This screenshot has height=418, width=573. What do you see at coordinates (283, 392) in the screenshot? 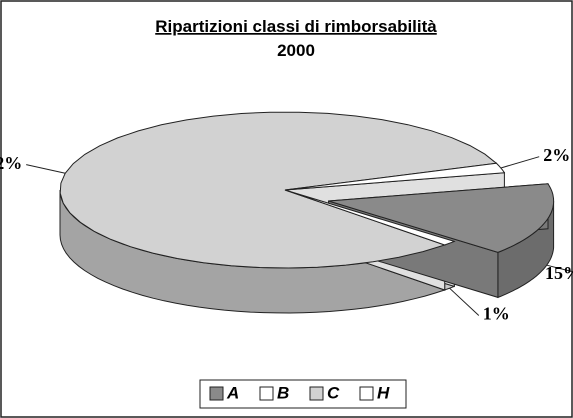
I see `legend-label: B` at bounding box center [283, 392].